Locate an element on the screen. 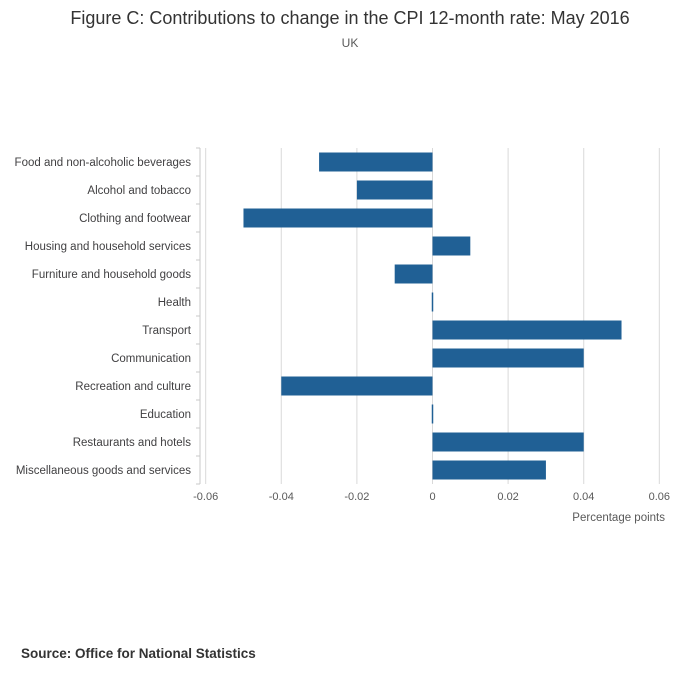 The width and height of the screenshot is (700, 682). chart-subtitle: UK is located at coordinates (350, 43).